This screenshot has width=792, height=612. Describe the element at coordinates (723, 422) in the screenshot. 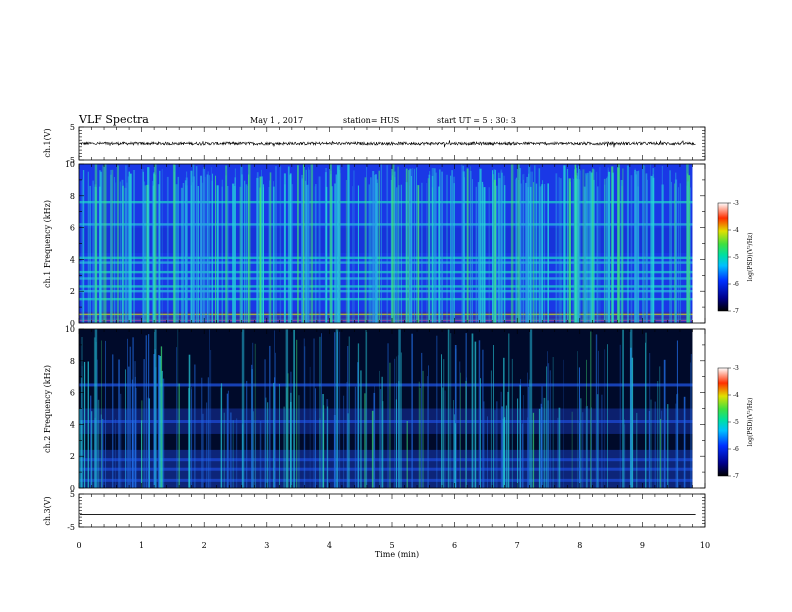

I see `ch2-colorbar-gradient` at that location.